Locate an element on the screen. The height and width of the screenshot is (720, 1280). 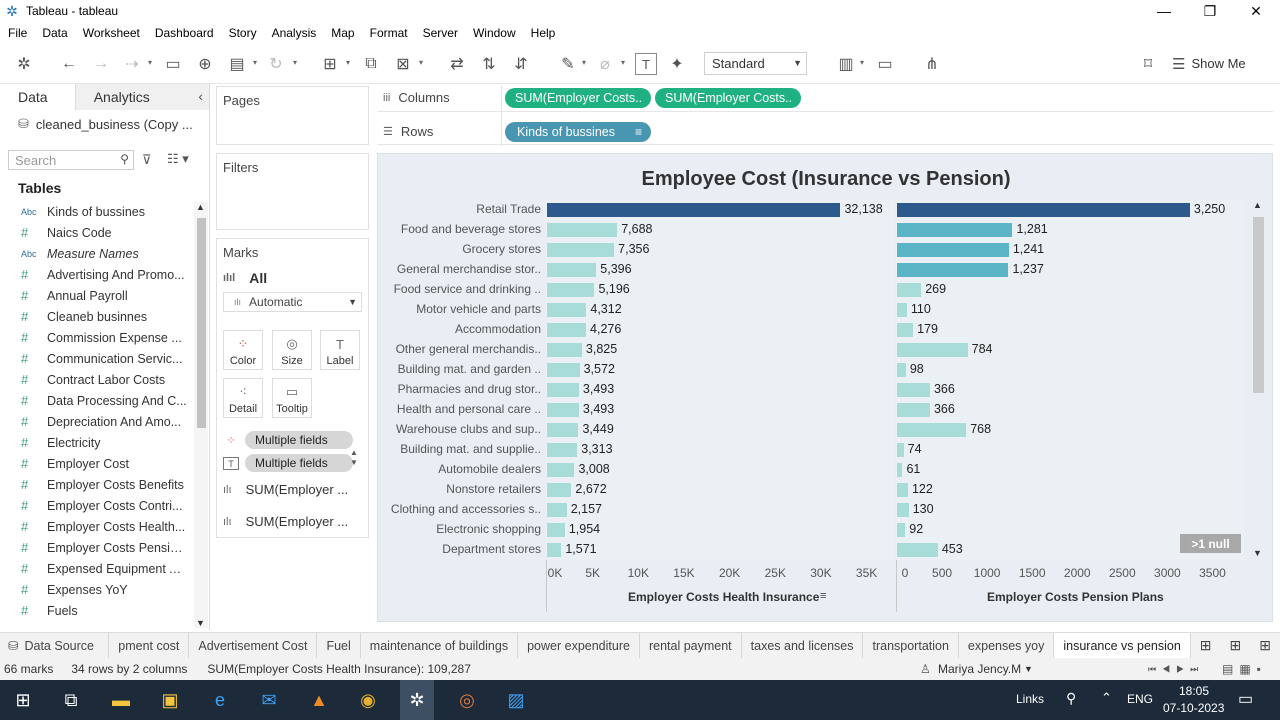
sort-descending-icon: ⇵ is located at coordinates (521, 64).